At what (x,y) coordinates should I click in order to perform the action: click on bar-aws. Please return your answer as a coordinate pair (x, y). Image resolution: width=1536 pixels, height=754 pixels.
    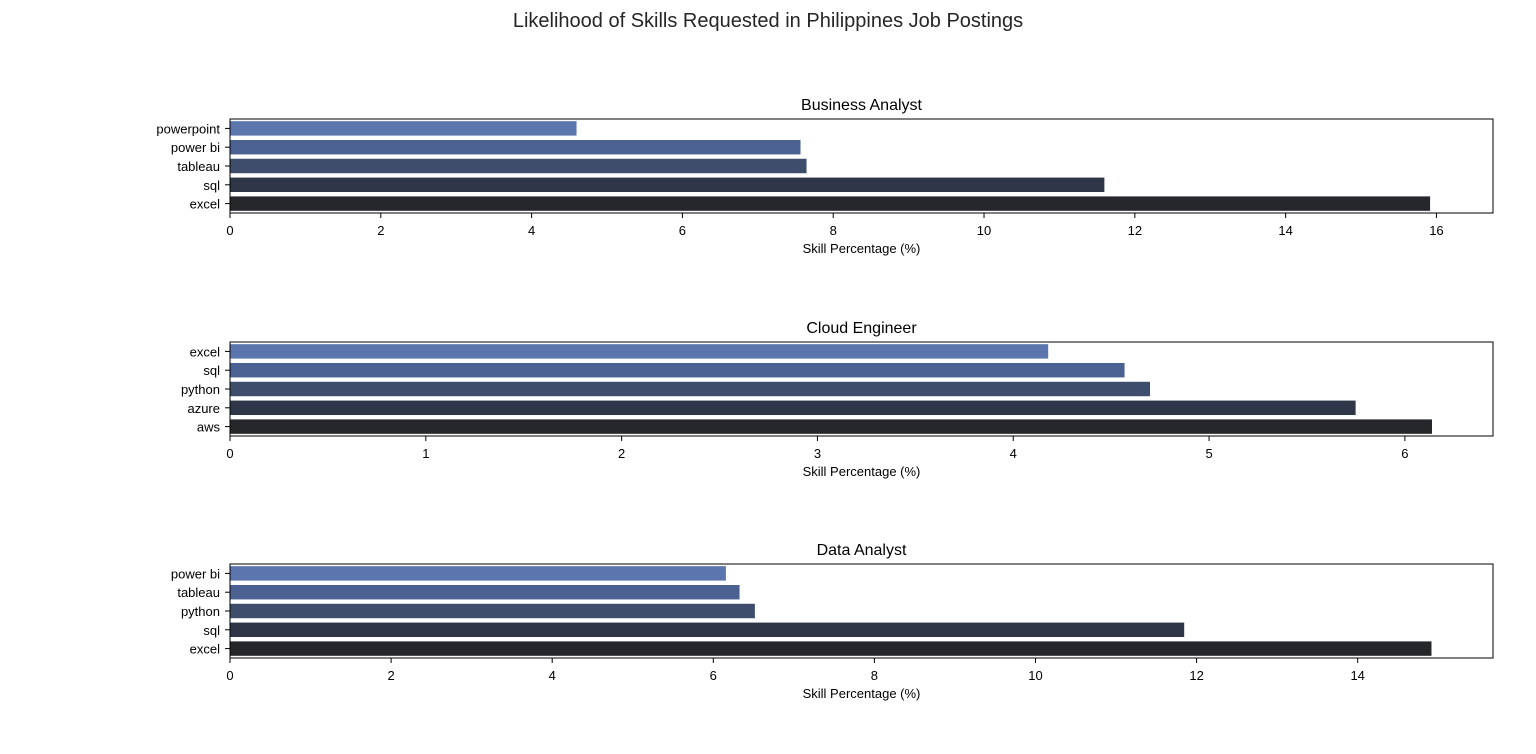
    Looking at the image, I should click on (831, 426).